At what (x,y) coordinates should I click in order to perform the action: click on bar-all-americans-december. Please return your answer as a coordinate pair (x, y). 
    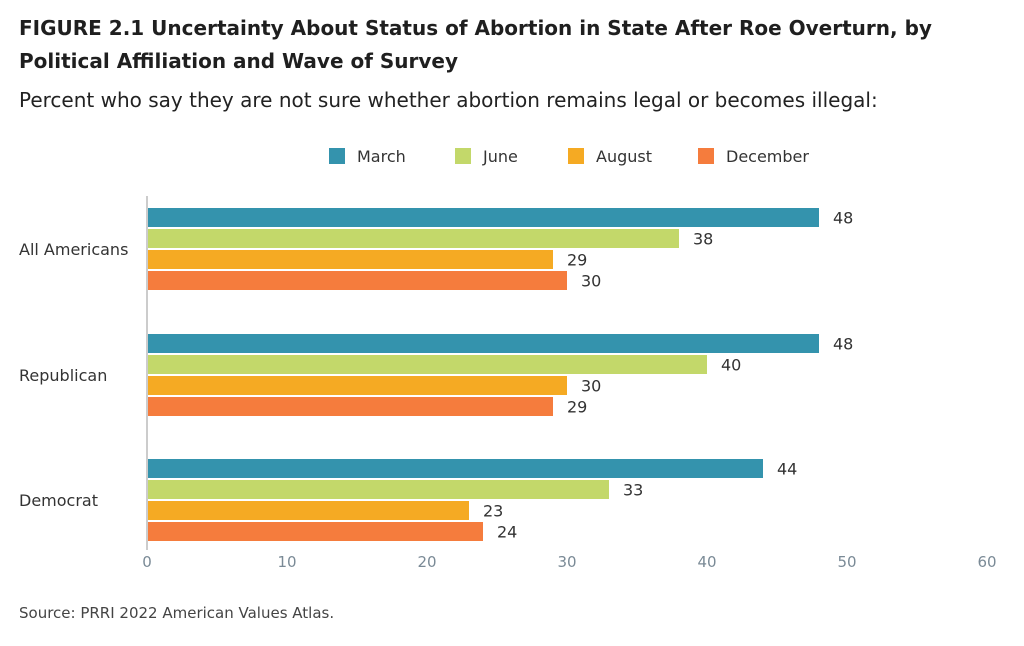
    Looking at the image, I should click on (357, 280).